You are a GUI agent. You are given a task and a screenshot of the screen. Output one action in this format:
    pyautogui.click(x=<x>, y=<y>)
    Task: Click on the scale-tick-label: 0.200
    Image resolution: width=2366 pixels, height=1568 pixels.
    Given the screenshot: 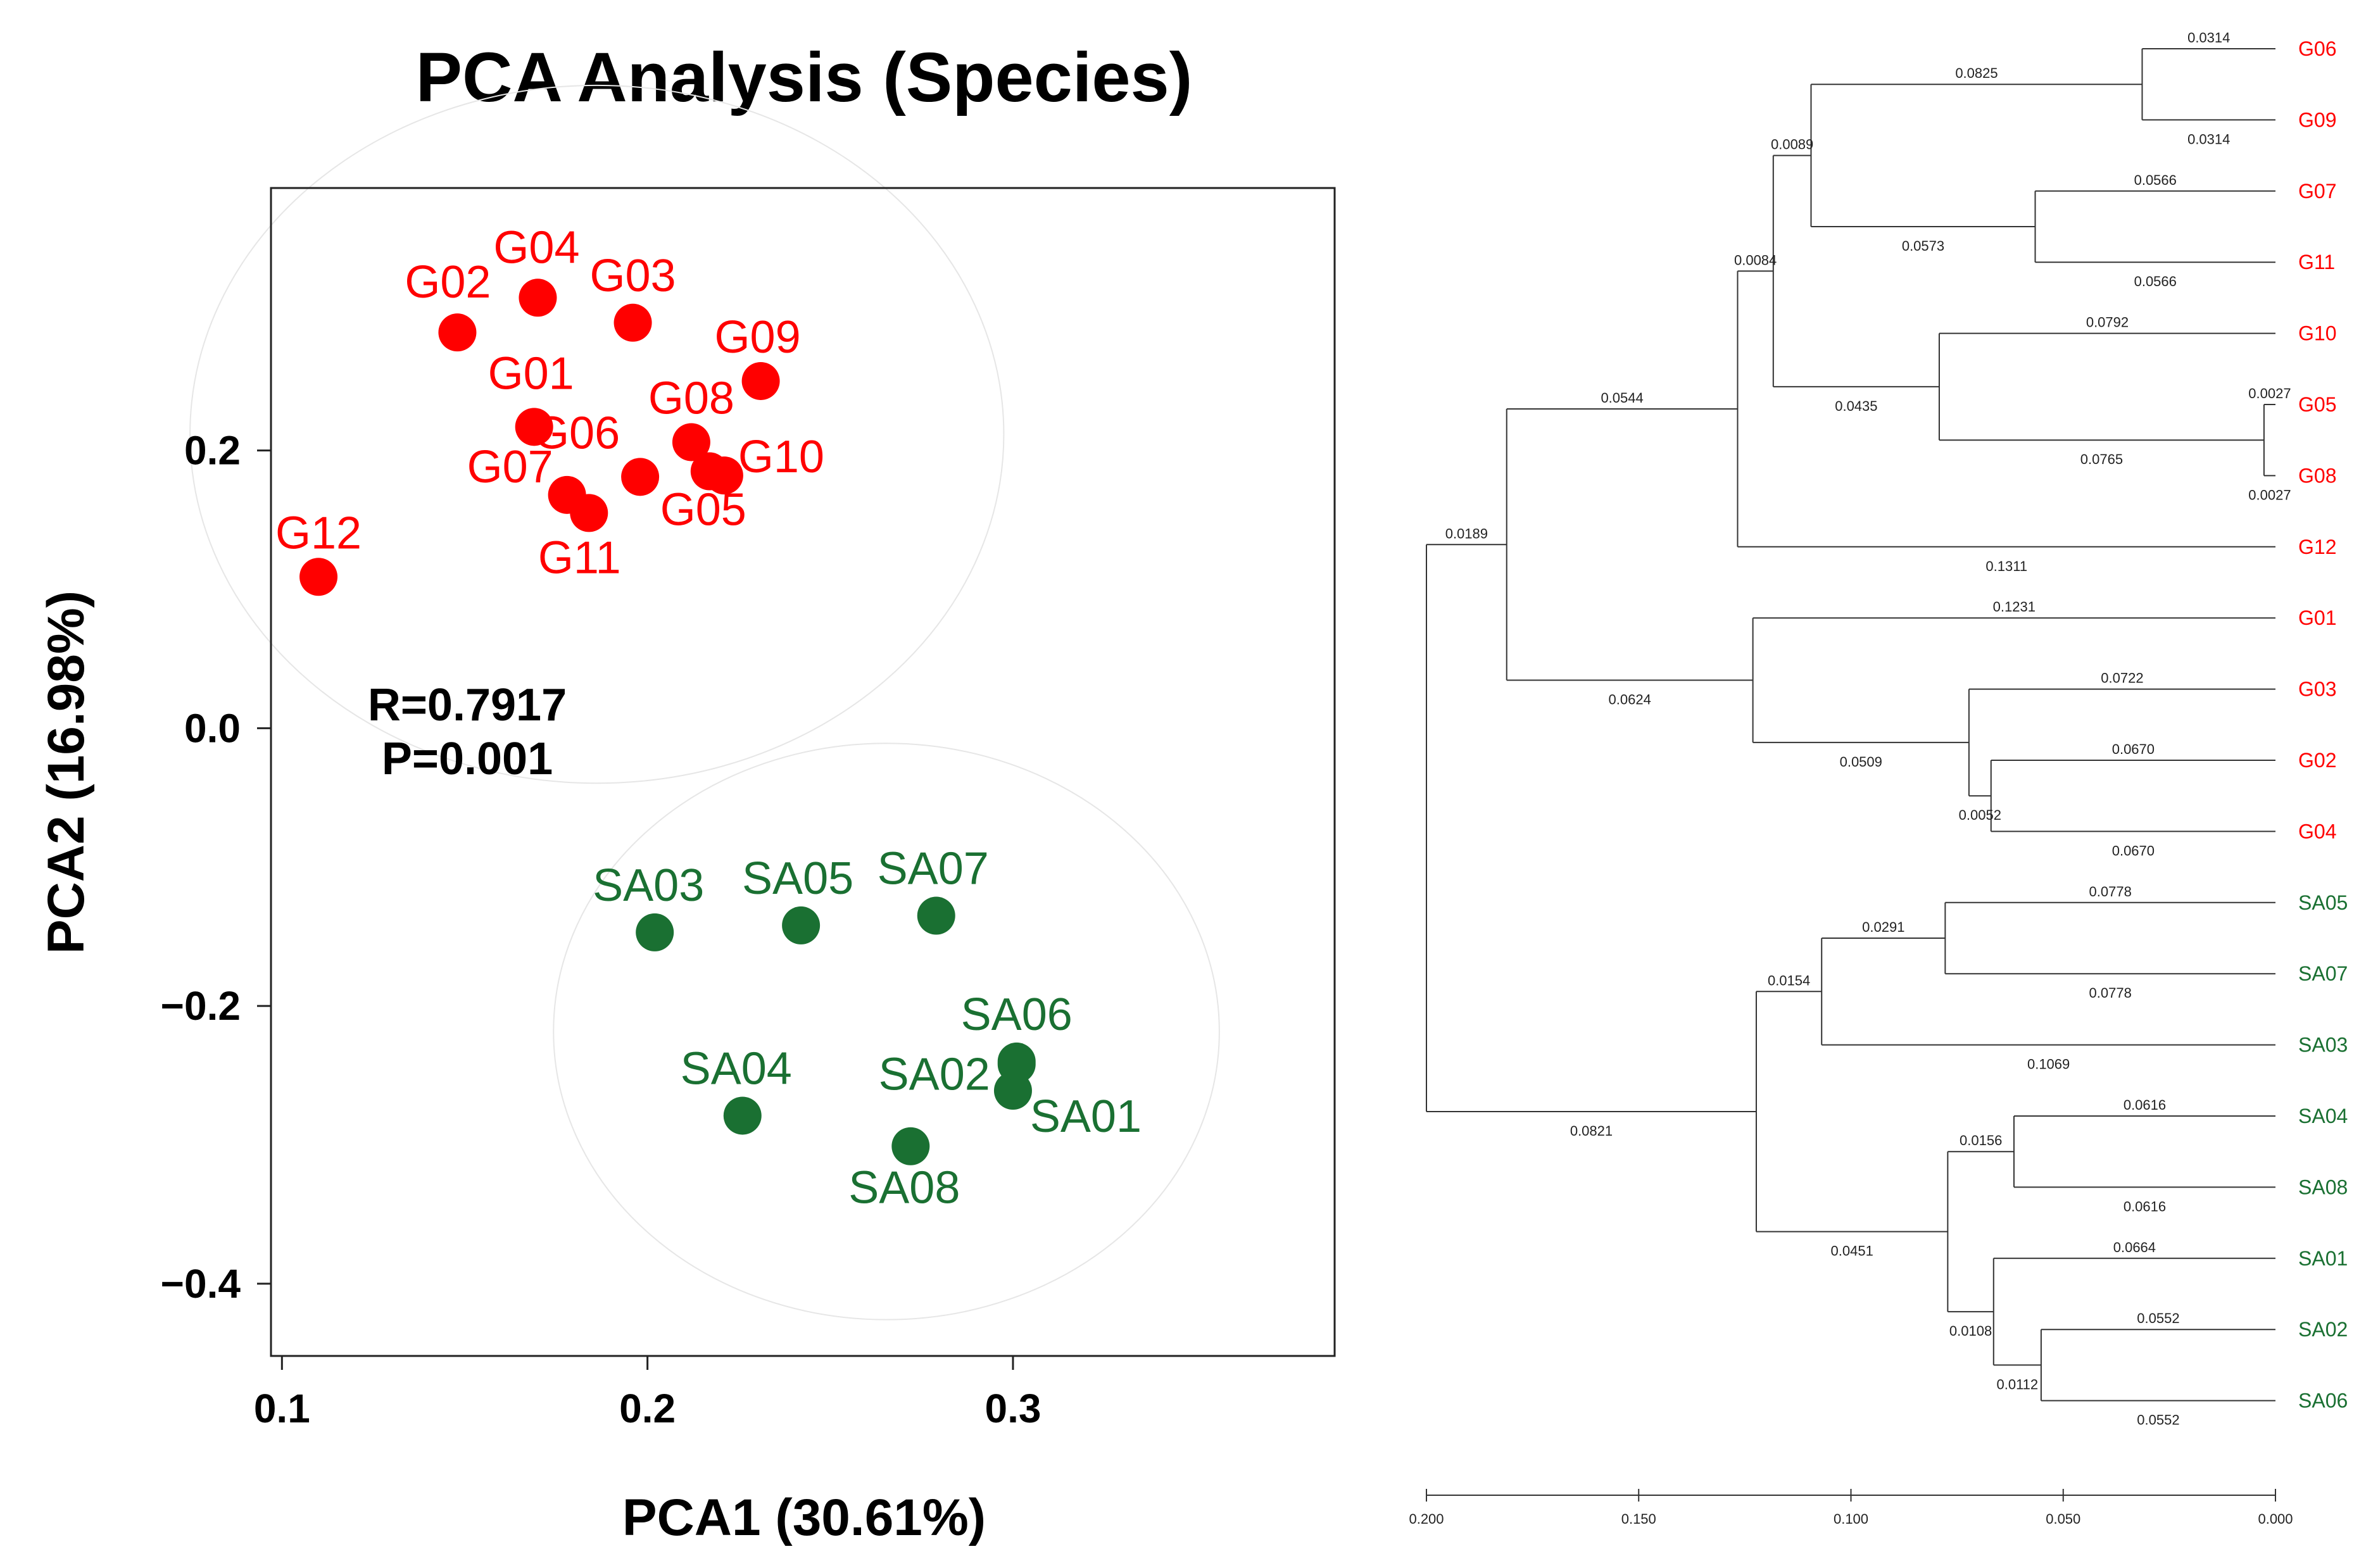 What is the action you would take?
    pyautogui.click(x=1426, y=1519)
    